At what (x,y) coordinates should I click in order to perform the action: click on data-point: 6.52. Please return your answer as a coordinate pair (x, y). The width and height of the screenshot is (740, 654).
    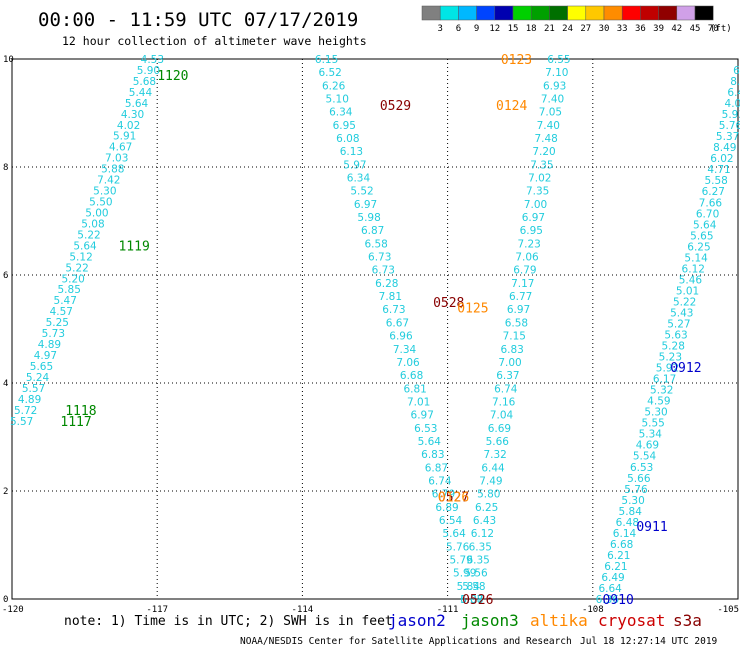
    Looking at the image, I should click on (329, 73).